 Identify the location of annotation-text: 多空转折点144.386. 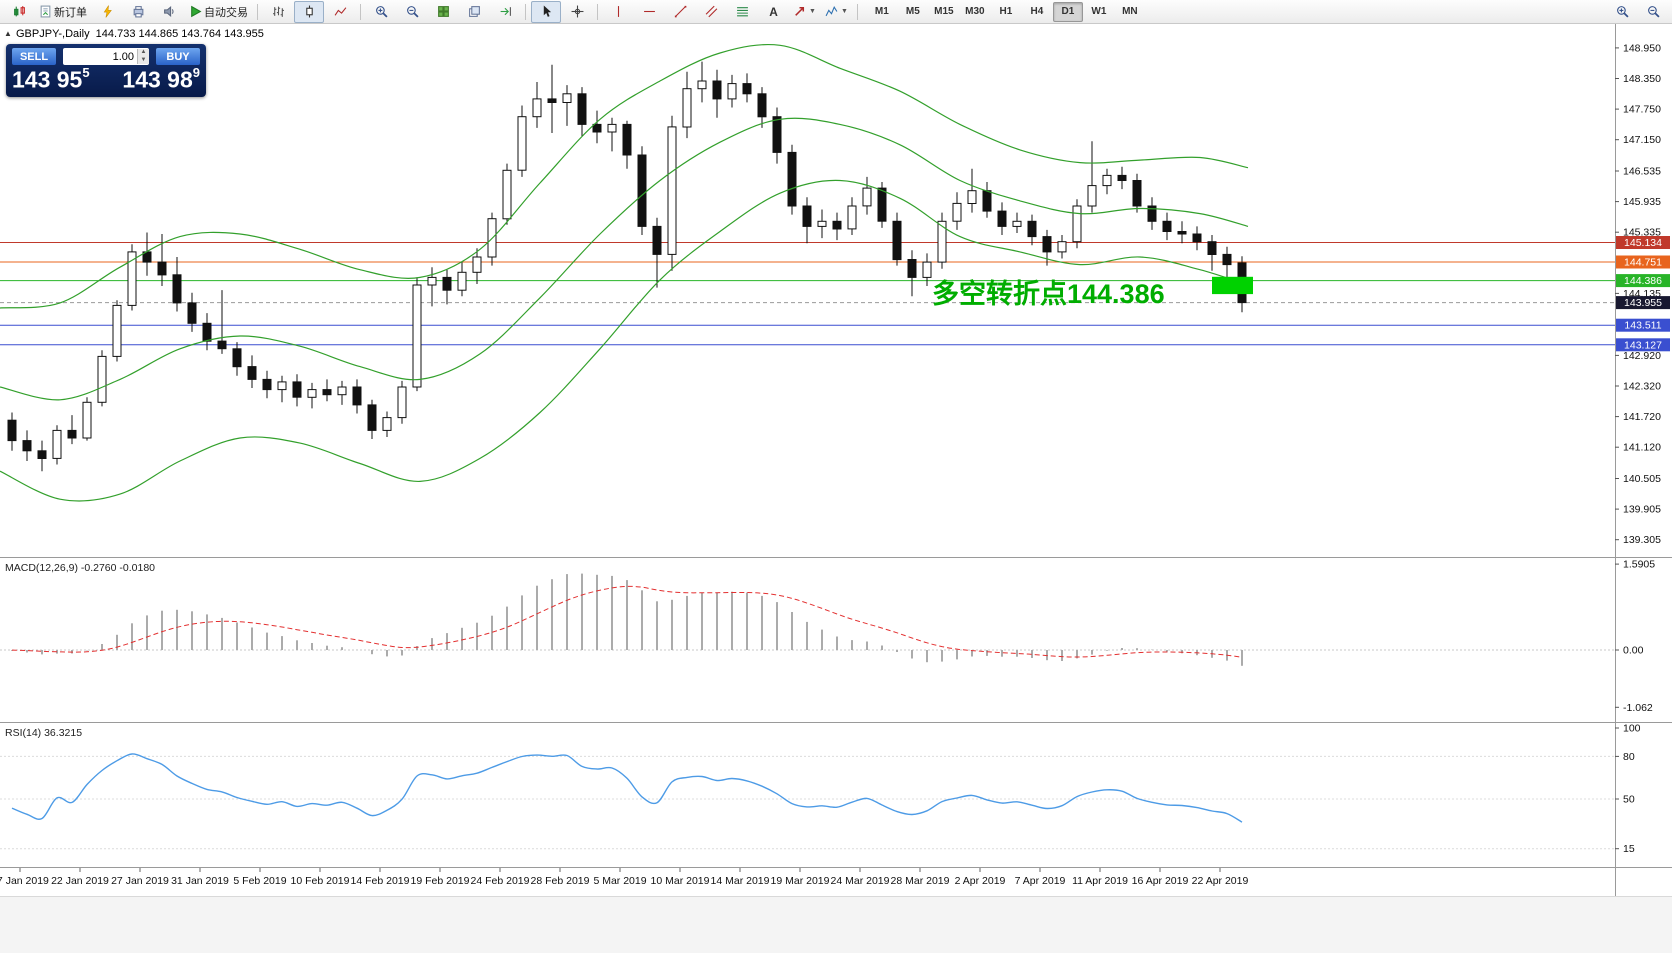
(1048, 294).